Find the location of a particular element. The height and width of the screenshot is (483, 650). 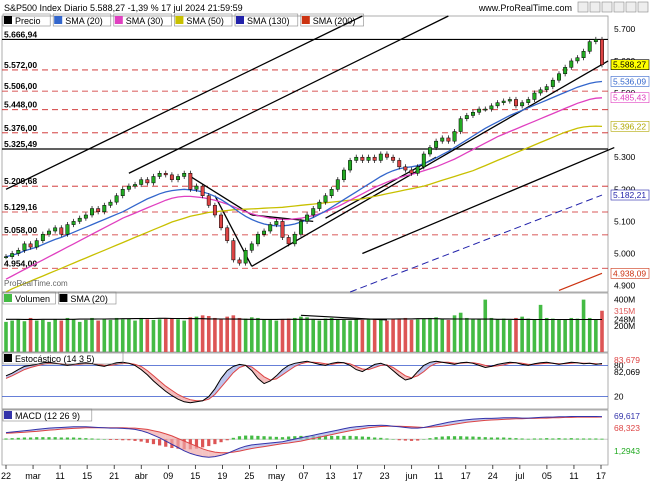

volume-right-label: 248M is located at coordinates (624, 320).